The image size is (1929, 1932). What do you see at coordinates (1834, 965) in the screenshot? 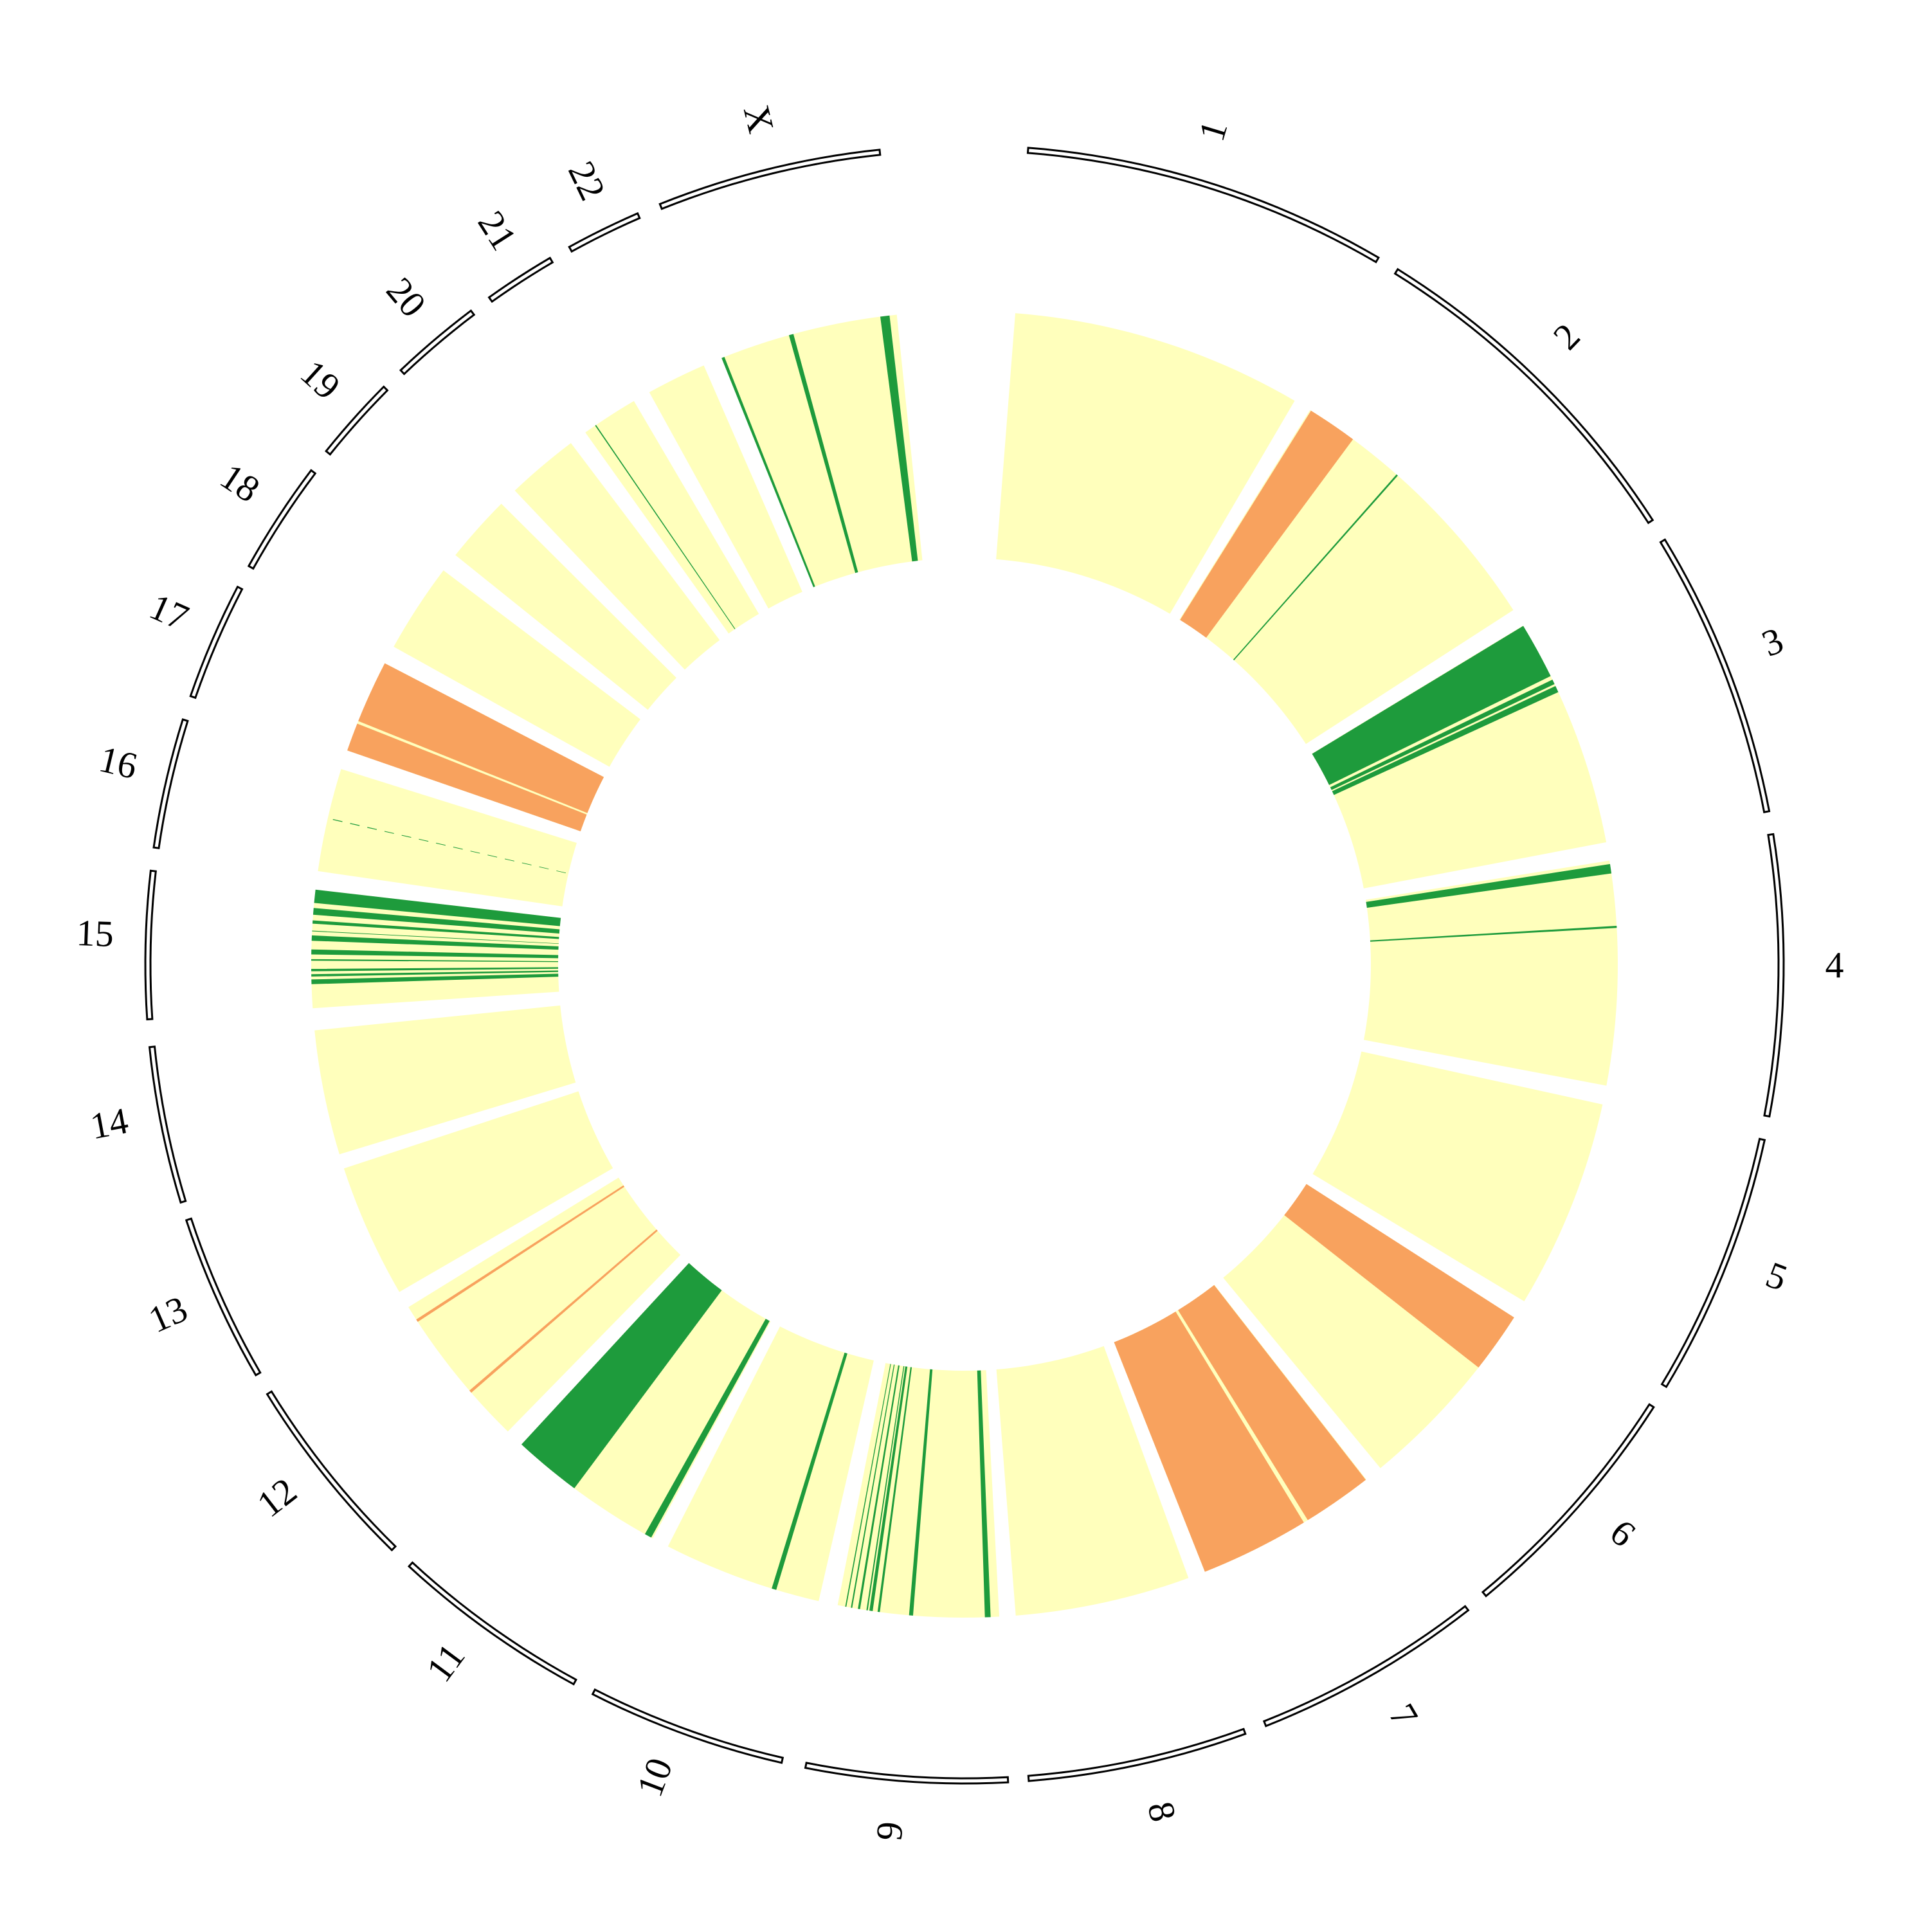
I see `svg-text: 4` at bounding box center [1834, 965].